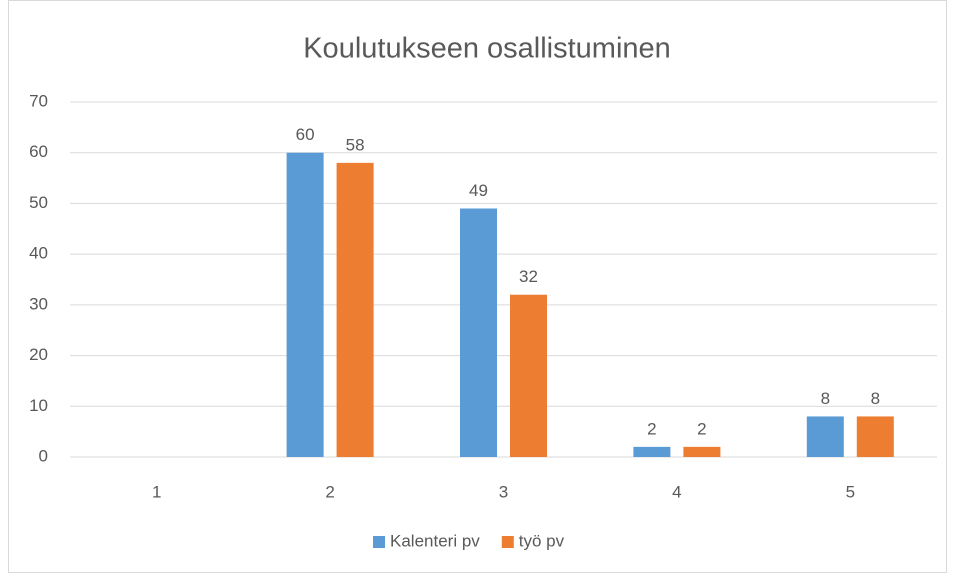  What do you see at coordinates (38, 151) in the screenshot?
I see `y-tick-label: 60` at bounding box center [38, 151].